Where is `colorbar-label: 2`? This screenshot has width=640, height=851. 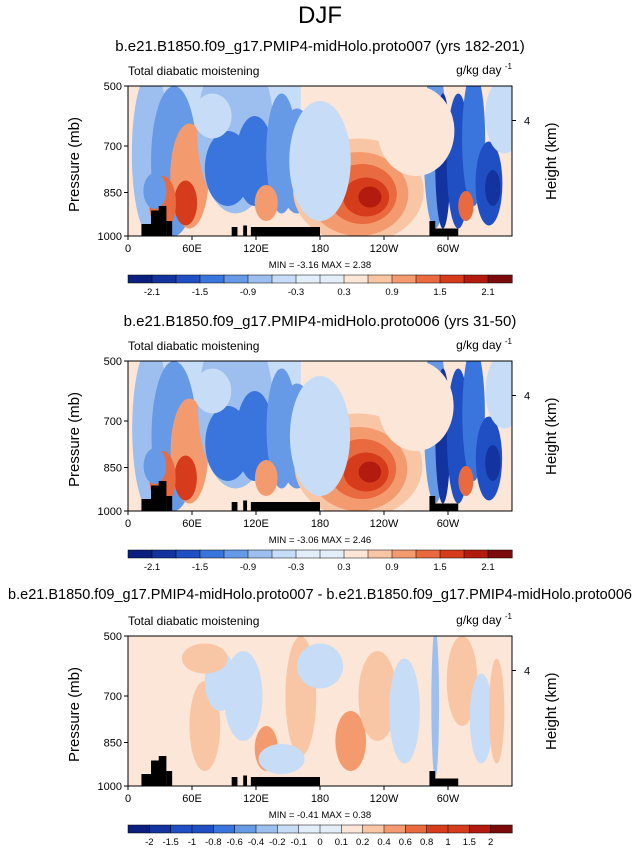 colorbar-label: 2 is located at coordinates (490, 842).